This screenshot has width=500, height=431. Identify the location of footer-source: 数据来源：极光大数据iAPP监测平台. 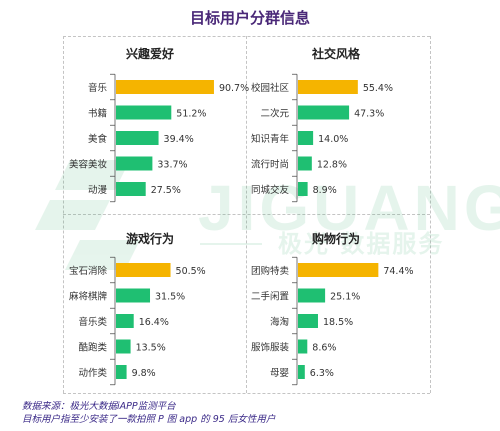
(99, 406).